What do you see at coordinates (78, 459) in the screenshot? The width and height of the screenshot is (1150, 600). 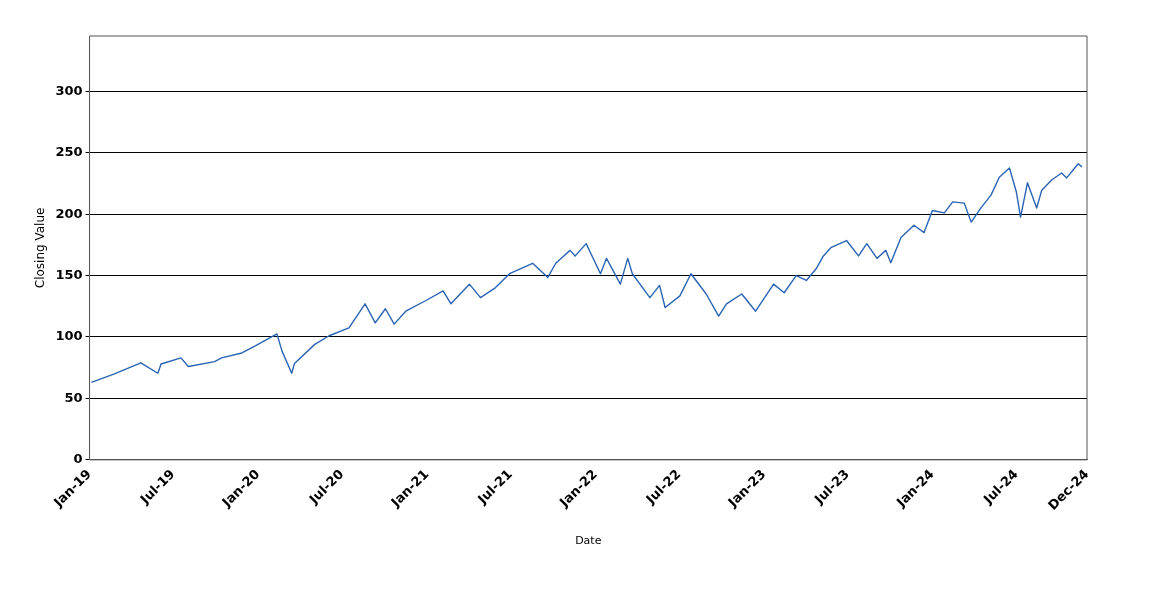 I see `y-tick-label: 0` at bounding box center [78, 459].